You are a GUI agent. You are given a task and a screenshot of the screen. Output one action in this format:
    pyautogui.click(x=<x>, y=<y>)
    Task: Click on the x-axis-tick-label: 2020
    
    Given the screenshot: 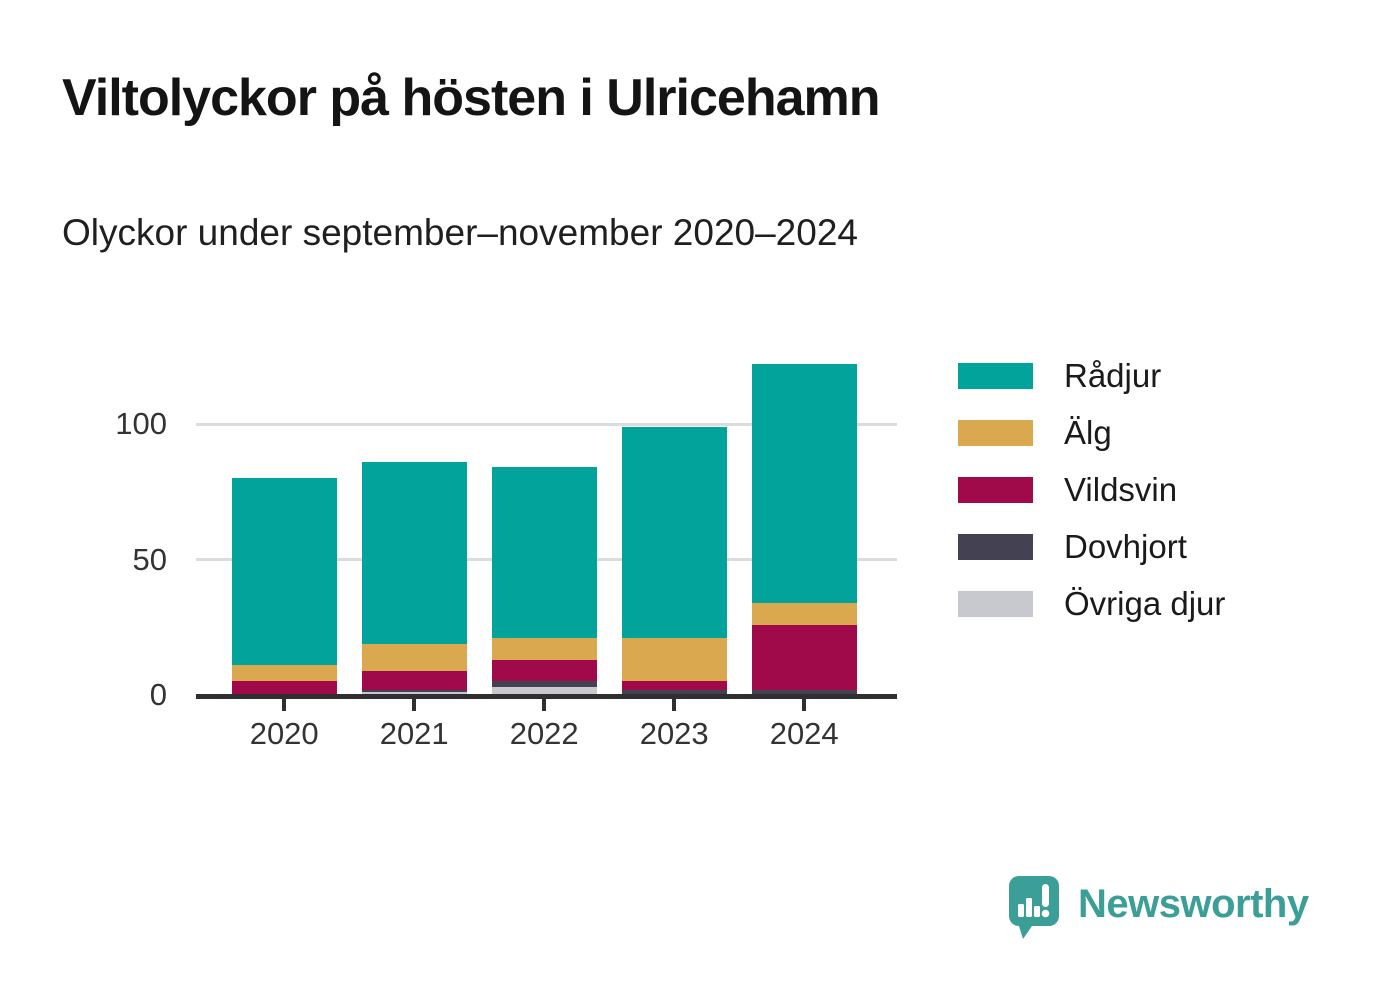 What is the action you would take?
    pyautogui.click(x=284, y=733)
    